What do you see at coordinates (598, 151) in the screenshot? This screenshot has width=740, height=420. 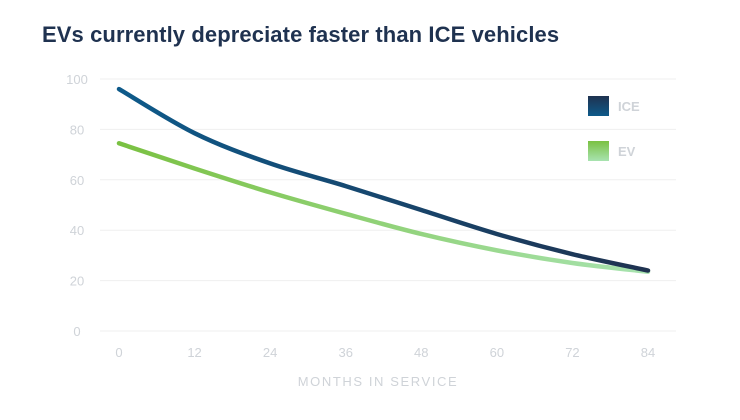 I see `legend-swatch-ev` at bounding box center [598, 151].